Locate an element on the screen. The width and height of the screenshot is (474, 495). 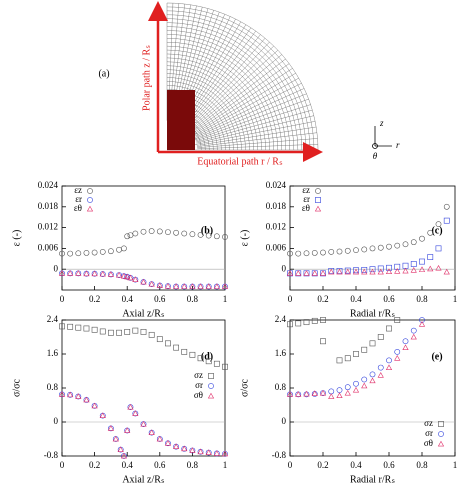
axis-z: z is located at coordinates (381, 123).